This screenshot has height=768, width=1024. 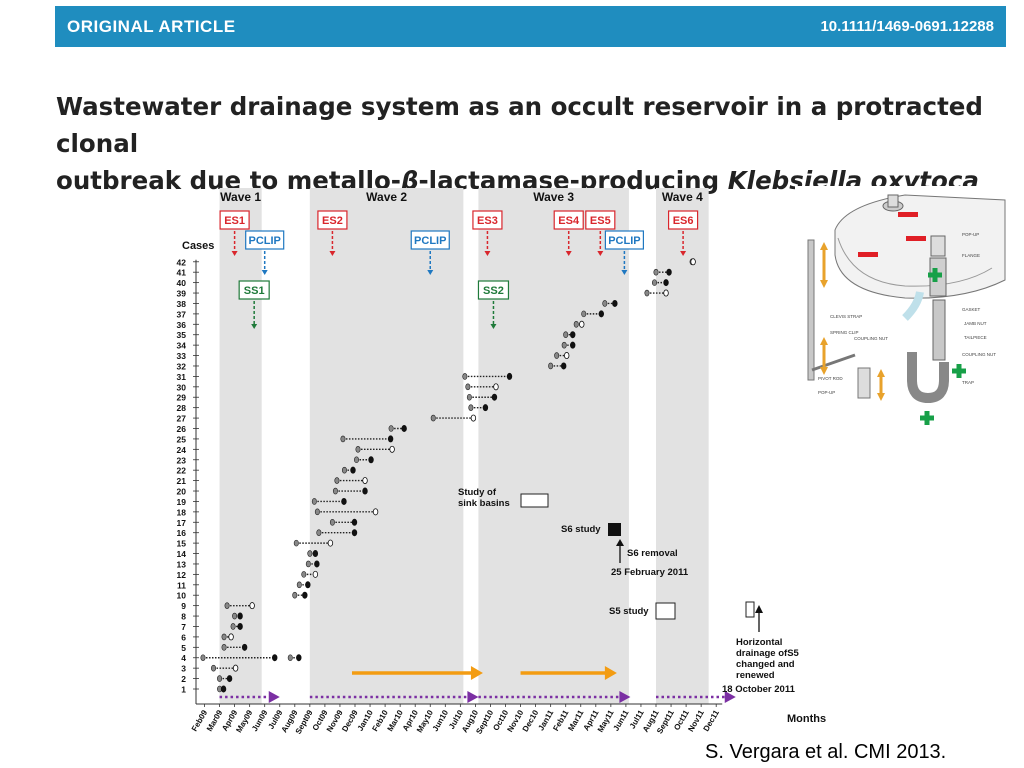 What do you see at coordinates (182, 366) in the screenshot?
I see `y-tick-label: 32` at bounding box center [182, 366].